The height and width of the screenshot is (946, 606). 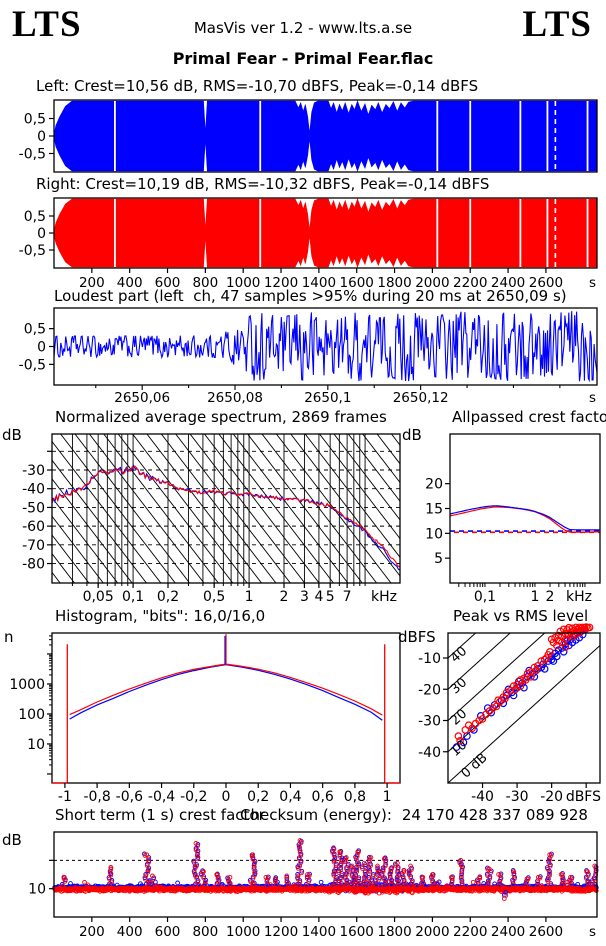 What do you see at coordinates (65, 797) in the screenshot?
I see `svg-text: -1` at bounding box center [65, 797].